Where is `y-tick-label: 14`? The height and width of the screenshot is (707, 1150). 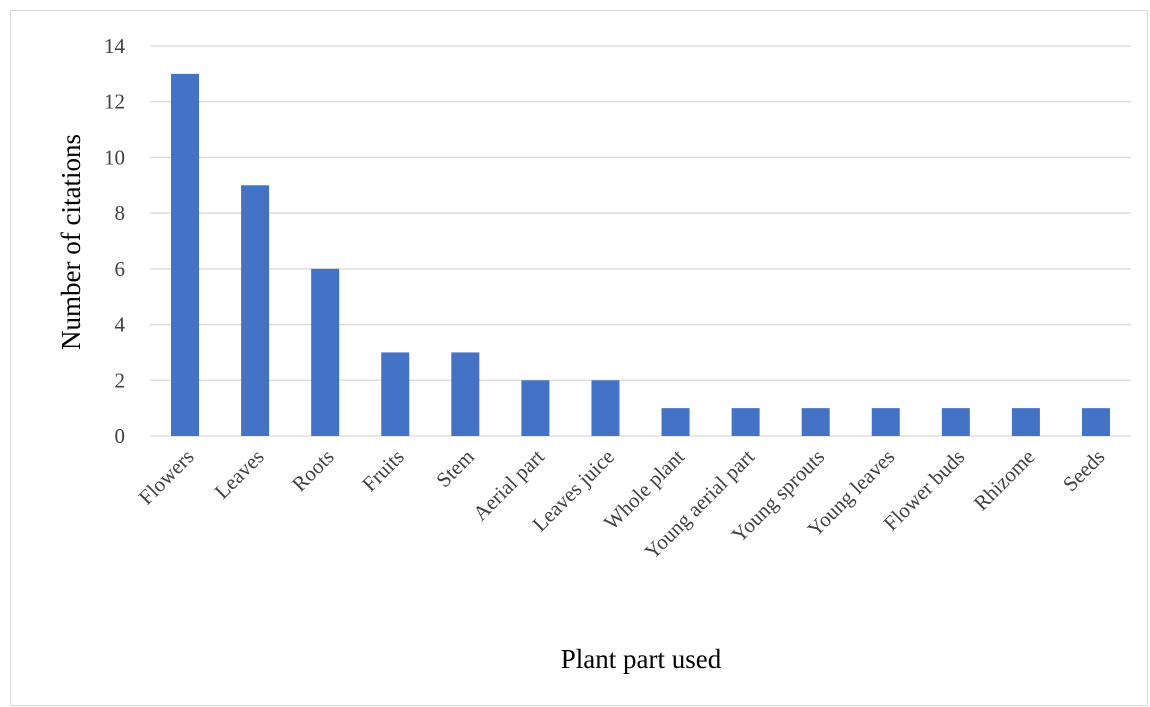
y-tick-label: 14 is located at coordinates (115, 46).